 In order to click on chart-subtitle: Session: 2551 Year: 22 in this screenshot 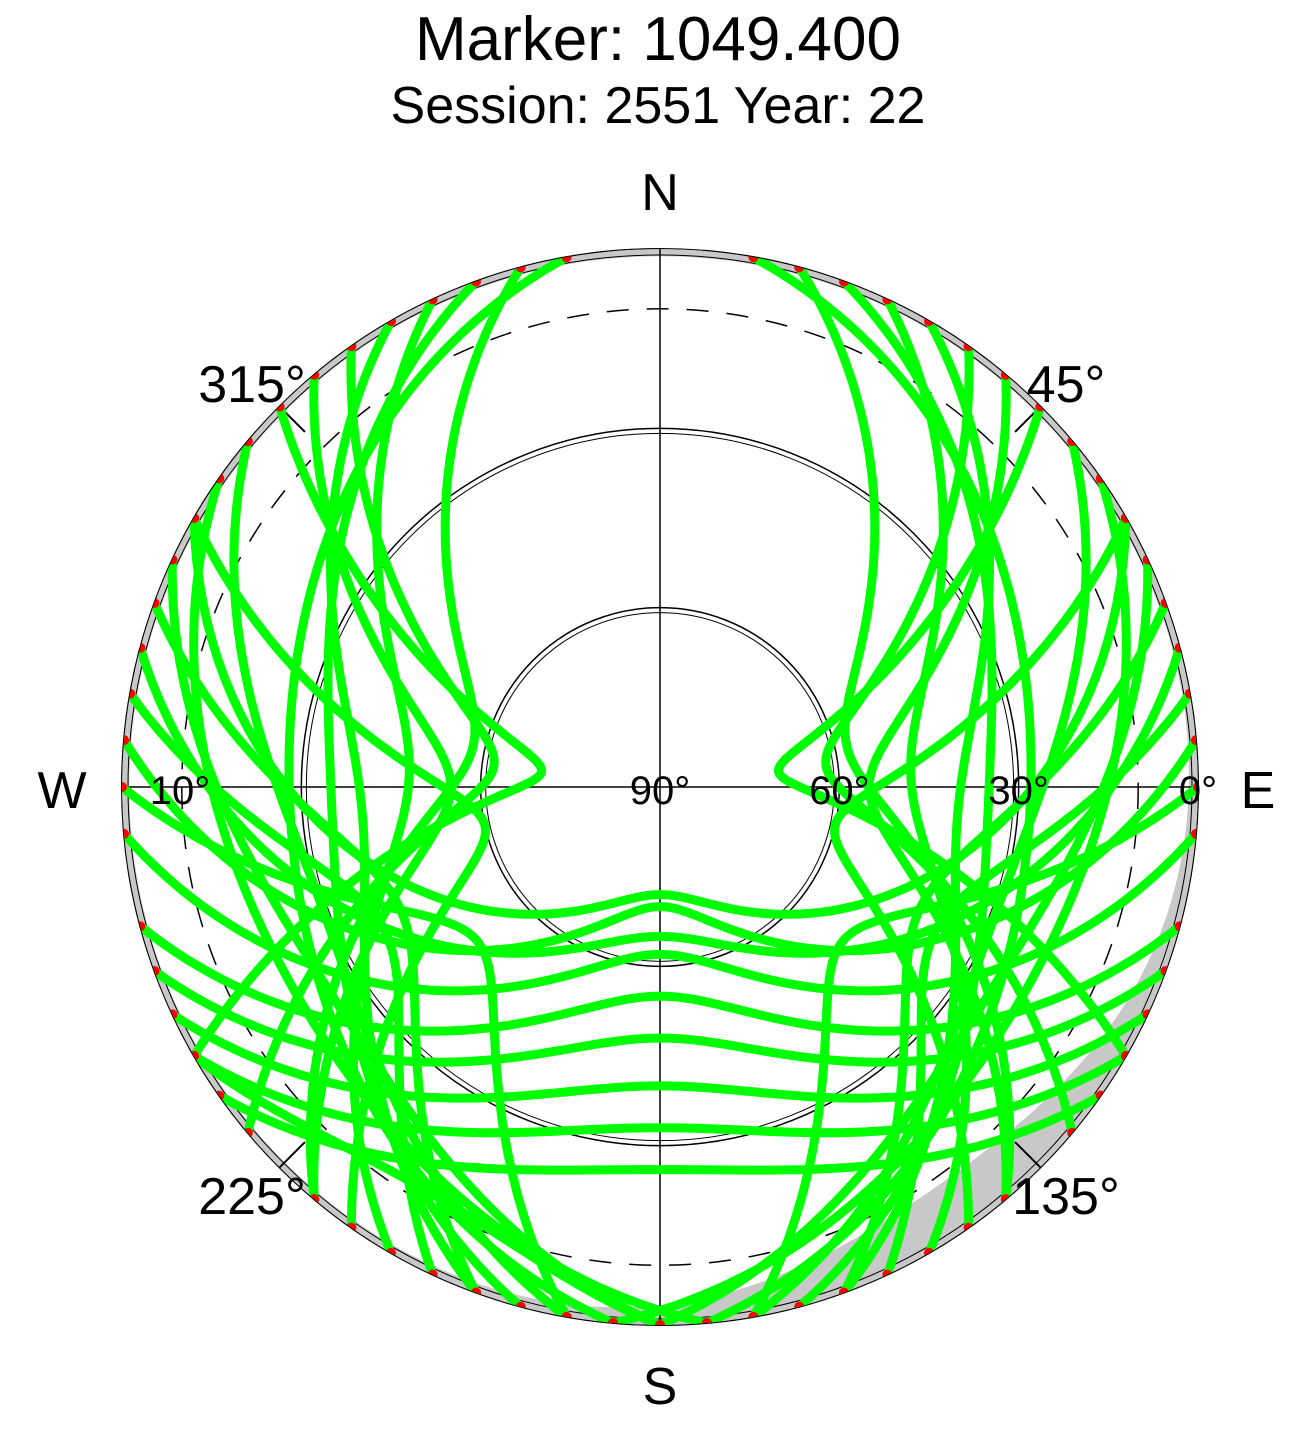, I will do `click(658, 106)`.